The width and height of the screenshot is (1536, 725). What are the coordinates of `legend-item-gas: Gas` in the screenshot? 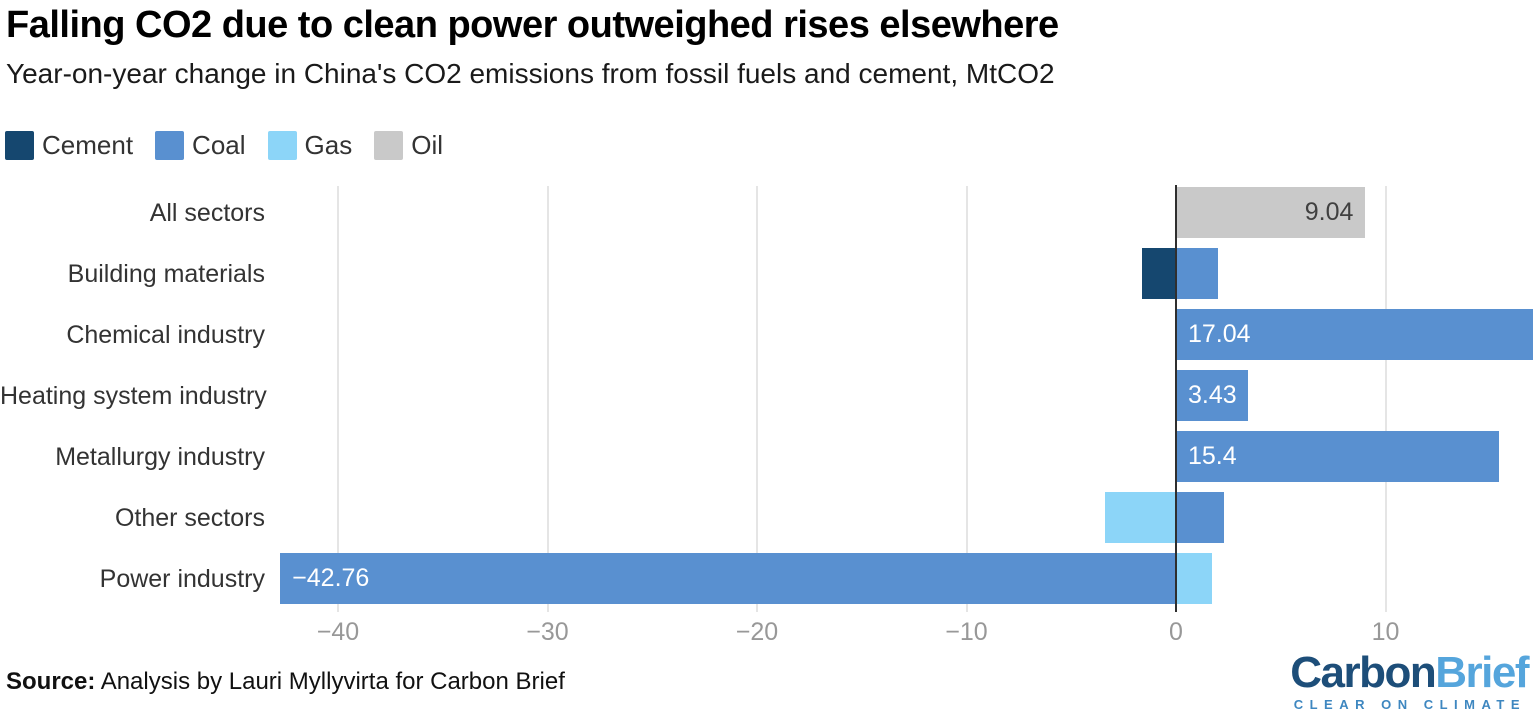 It's located at (310, 145).